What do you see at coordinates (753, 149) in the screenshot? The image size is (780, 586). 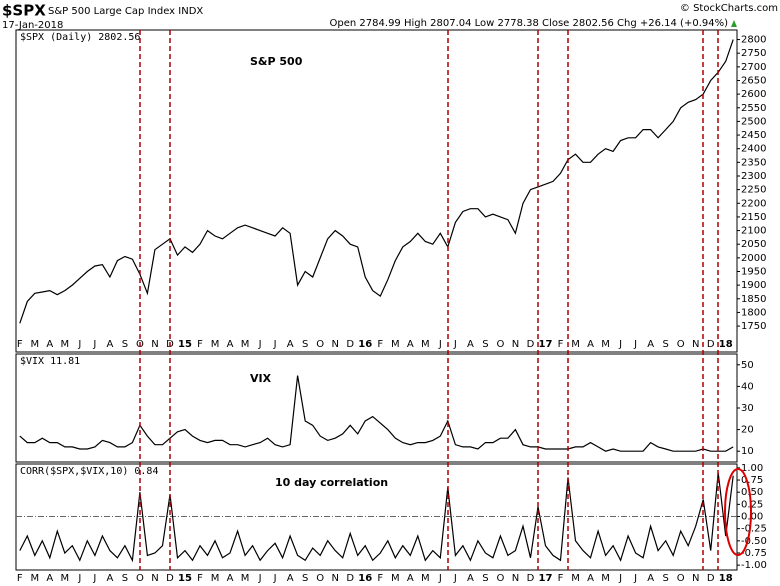 I see `y-tick-label: 2400` at bounding box center [753, 149].